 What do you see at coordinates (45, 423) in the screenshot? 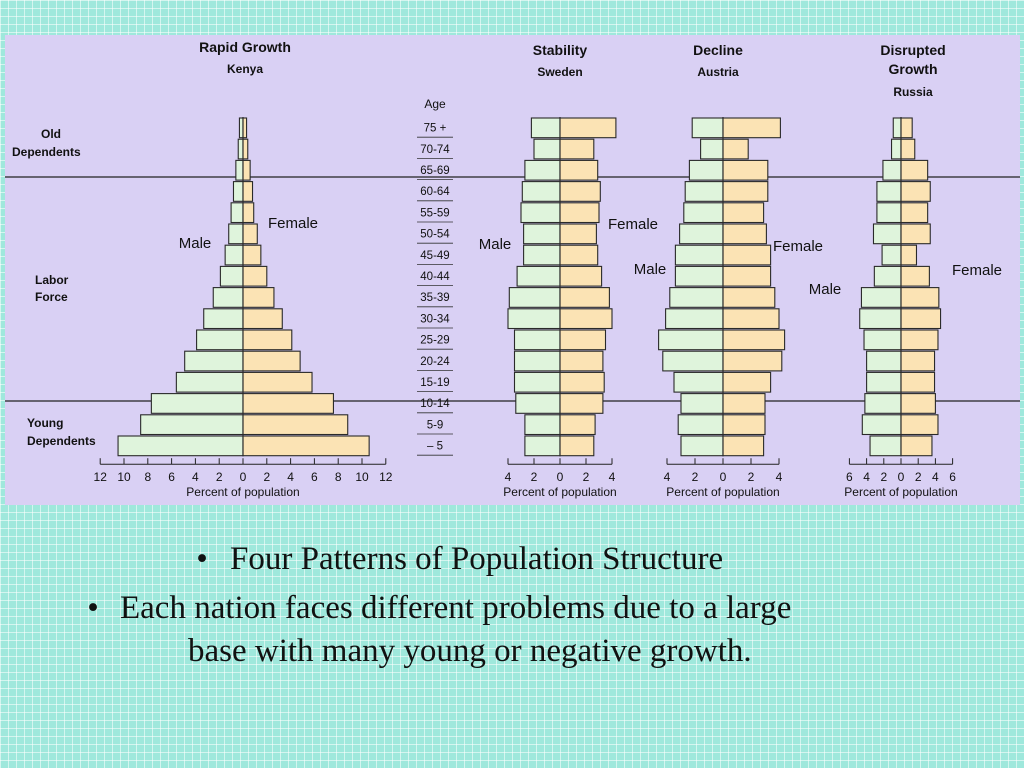
I see `side-label-young: Young` at bounding box center [45, 423].